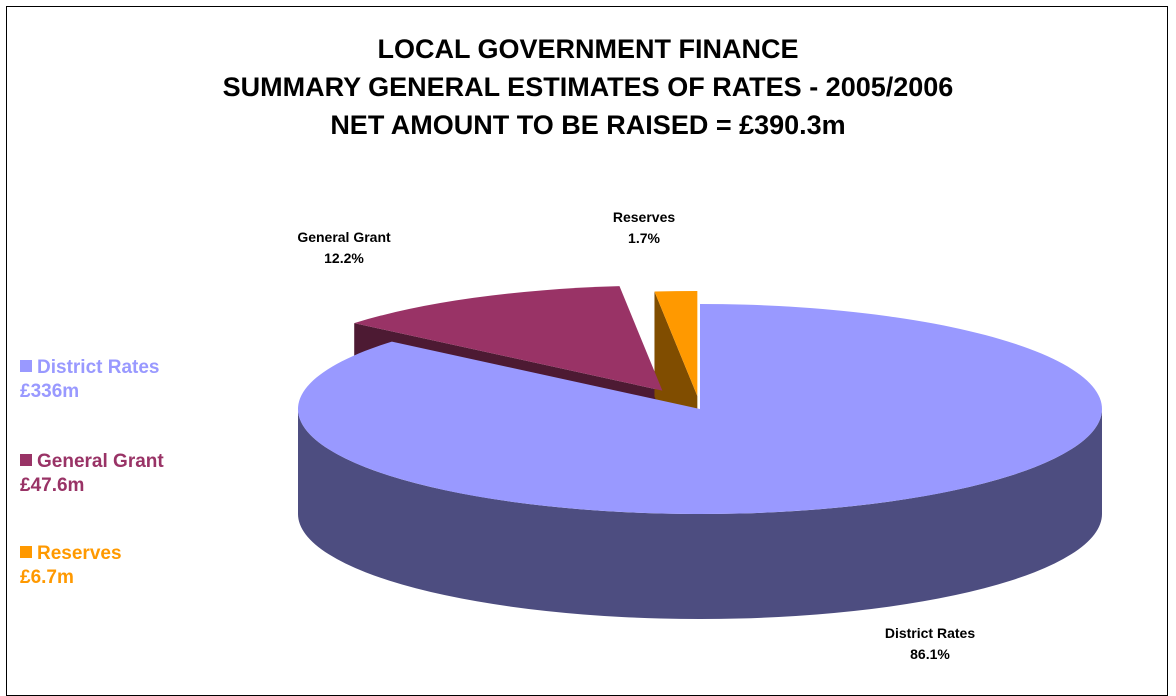 The width and height of the screenshot is (1176, 696). I want to click on data-label-name-district-rates: District Rates, so click(930, 633).